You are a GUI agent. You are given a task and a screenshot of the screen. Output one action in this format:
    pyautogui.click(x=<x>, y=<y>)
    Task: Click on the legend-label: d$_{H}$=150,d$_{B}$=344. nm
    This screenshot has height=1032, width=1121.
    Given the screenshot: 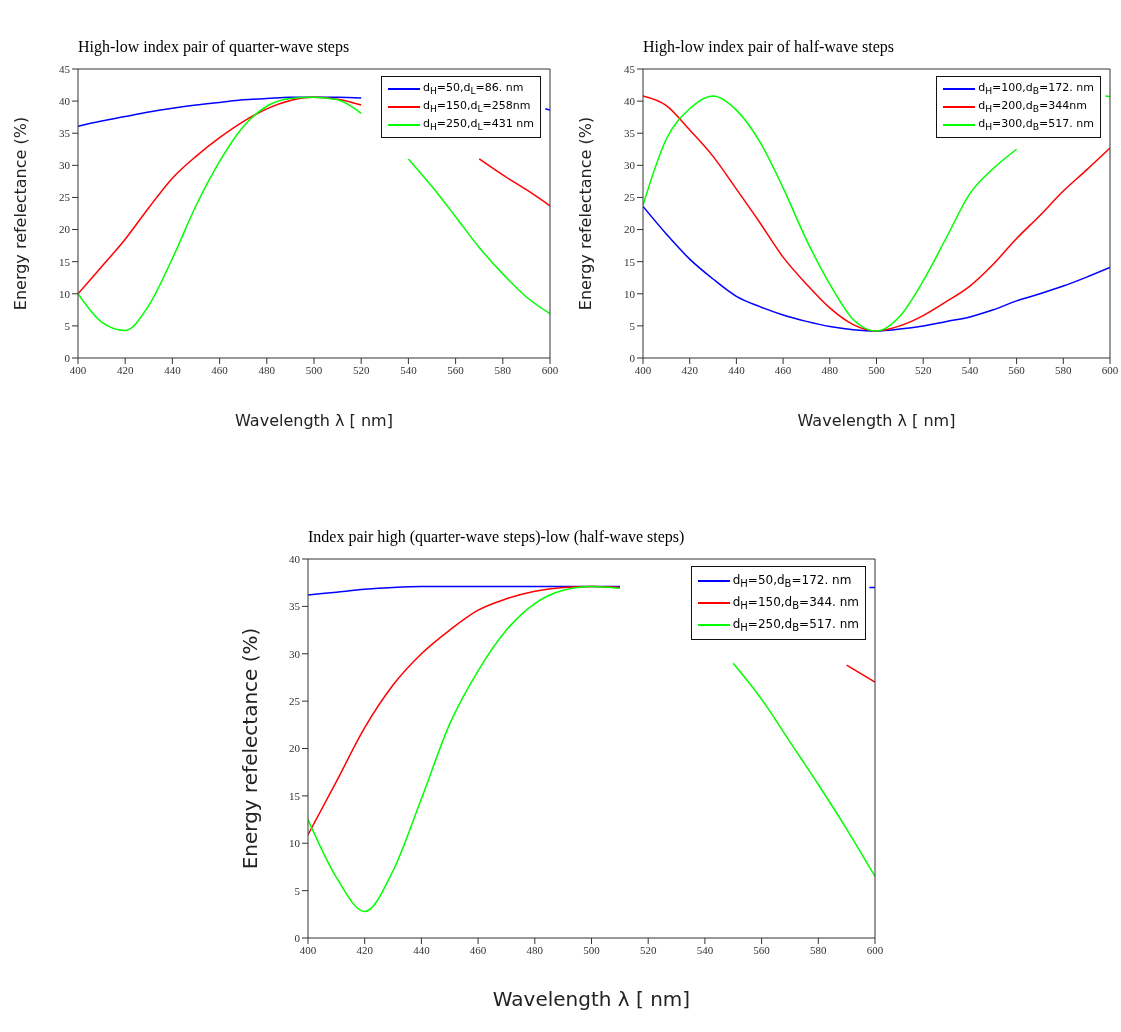 What is the action you would take?
    pyautogui.click(x=795, y=603)
    